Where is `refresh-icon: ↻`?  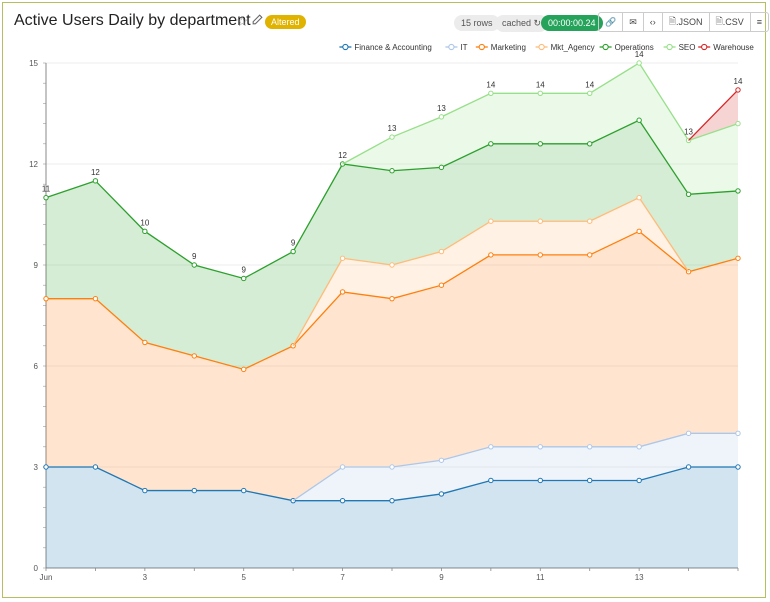
refresh-icon: ↻ is located at coordinates (537, 23).